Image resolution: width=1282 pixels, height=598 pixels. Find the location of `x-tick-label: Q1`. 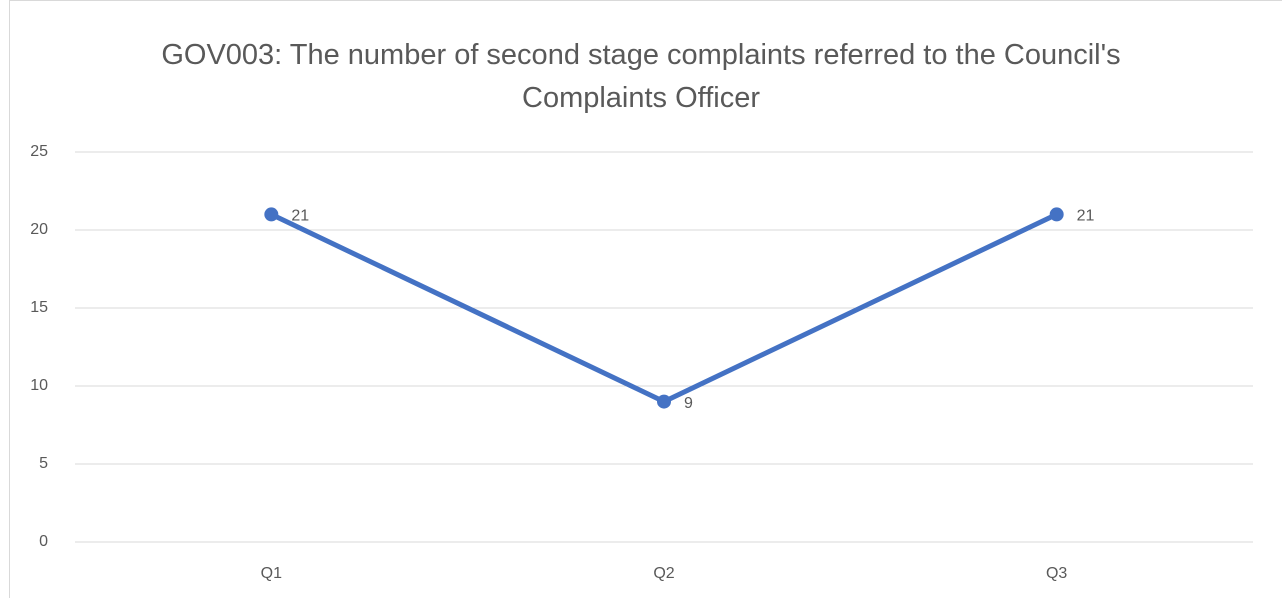

x-tick-label: Q1 is located at coordinates (271, 573).